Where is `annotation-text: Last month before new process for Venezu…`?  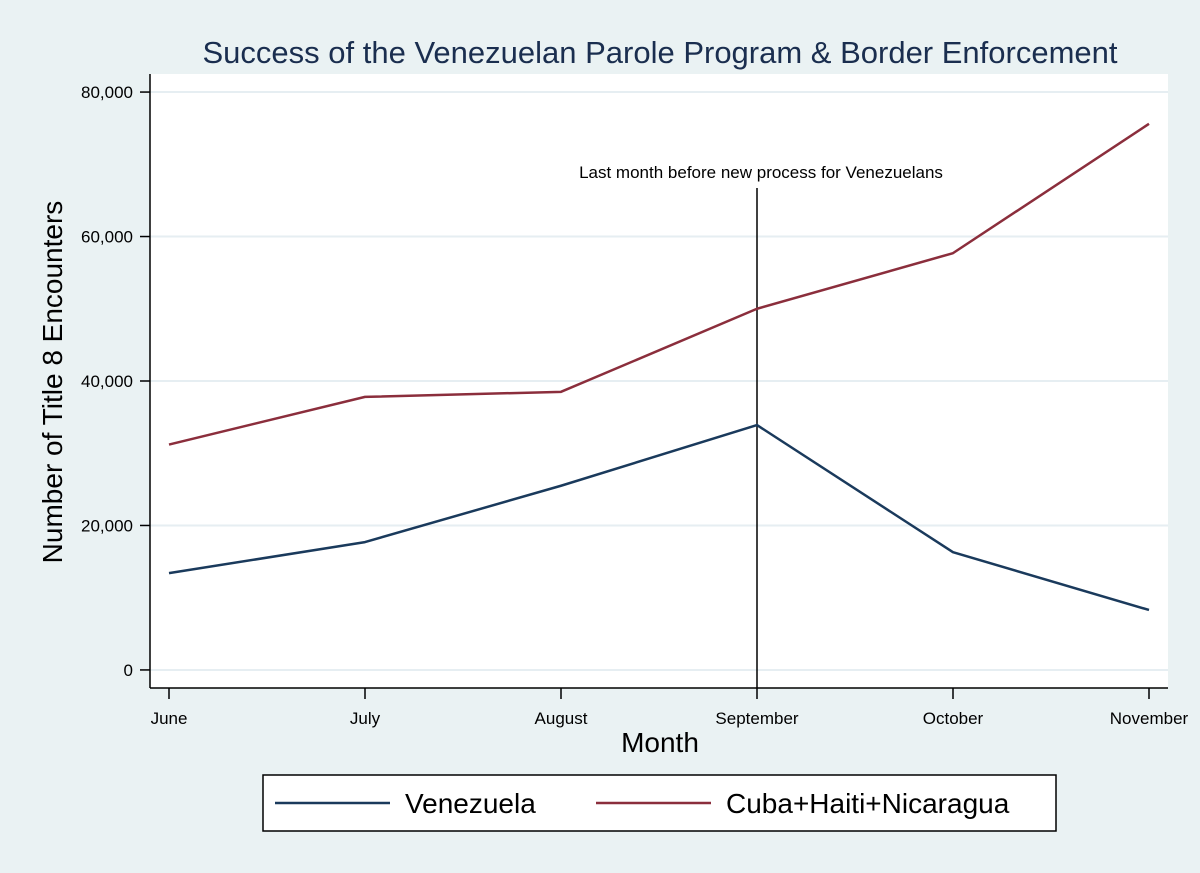 annotation-text: Last month before new process for Venezu… is located at coordinates (761, 172).